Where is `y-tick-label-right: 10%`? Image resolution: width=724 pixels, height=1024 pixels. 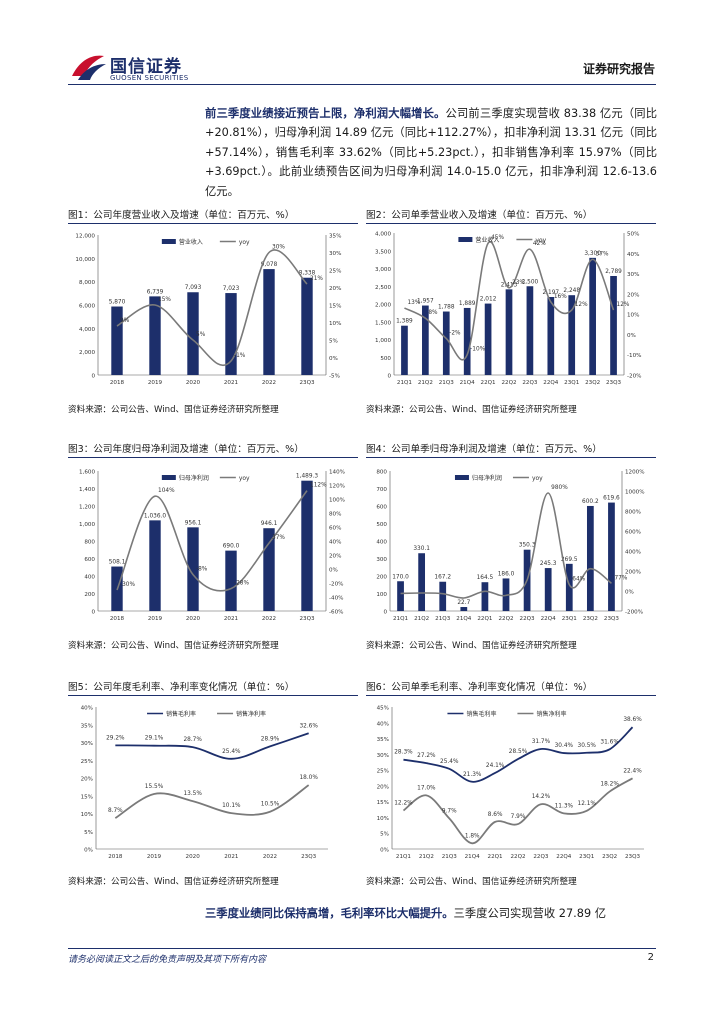
y-tick-label-right: 10% is located at coordinates (633, 316).